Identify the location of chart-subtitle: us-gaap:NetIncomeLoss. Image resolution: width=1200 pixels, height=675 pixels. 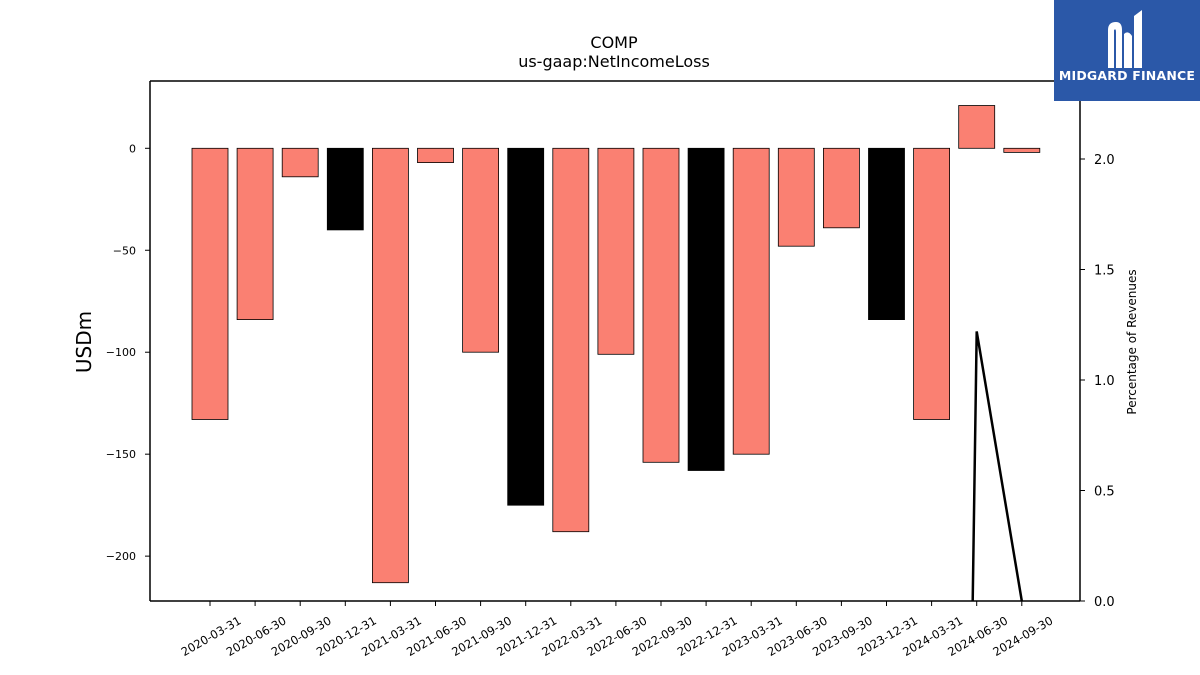
(614, 61).